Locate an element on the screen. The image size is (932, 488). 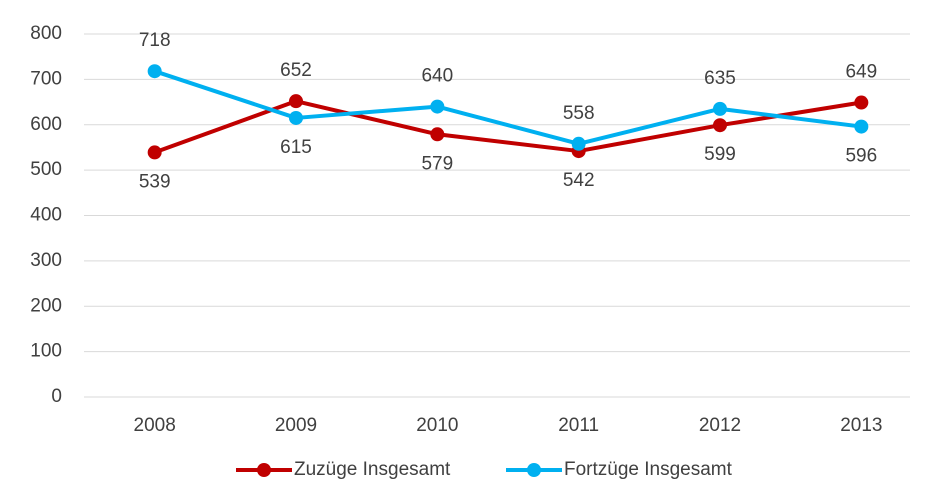
y-tick-label: 0 is located at coordinates (56, 396).